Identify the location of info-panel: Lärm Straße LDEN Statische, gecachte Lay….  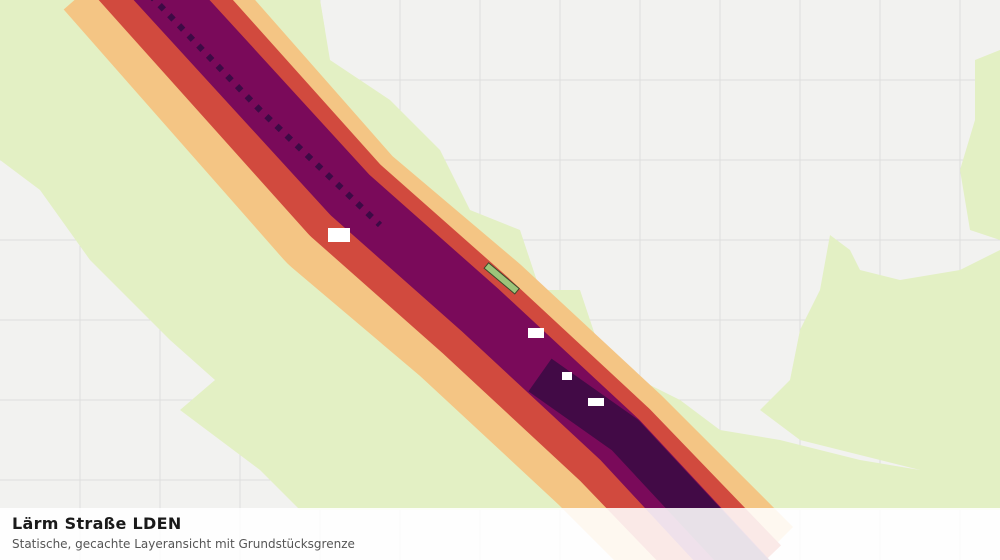
(500, 534).